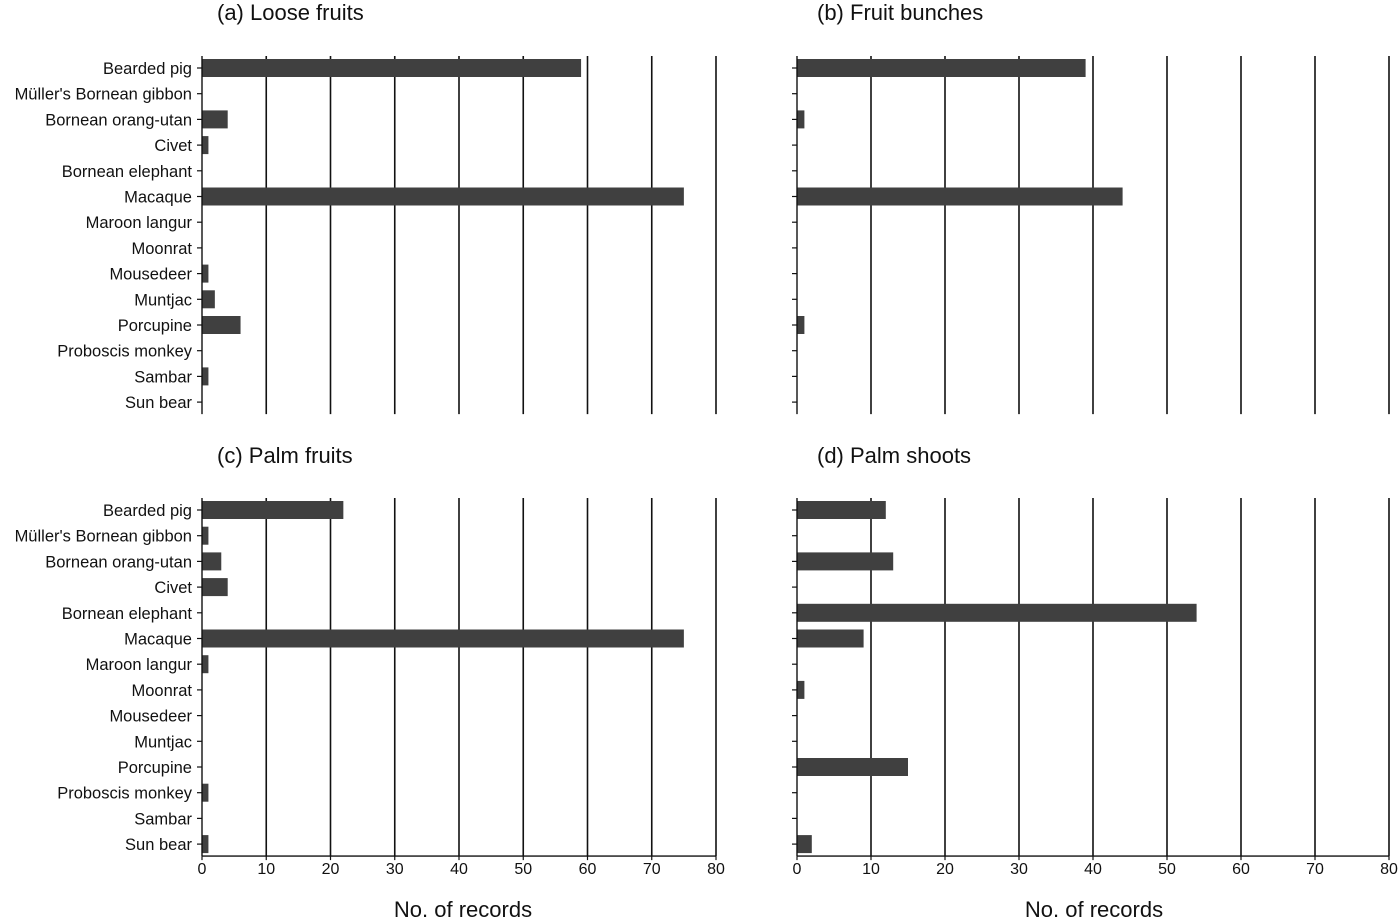  What do you see at coordinates (894, 455) in the screenshot?
I see `panel-title: (d) Palm shoots` at bounding box center [894, 455].